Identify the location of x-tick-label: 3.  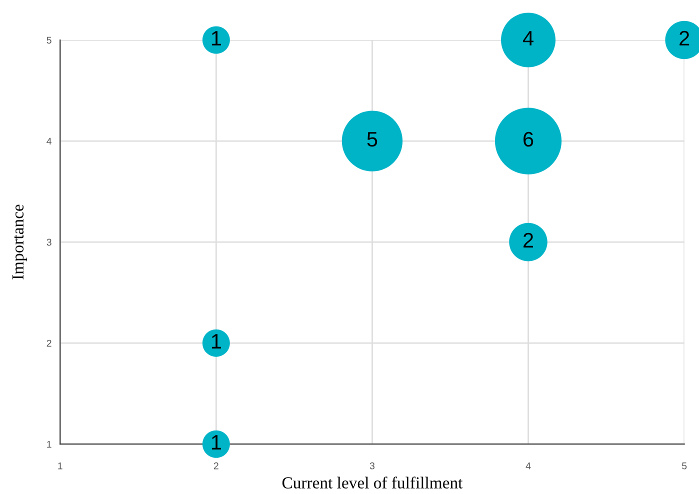
(372, 466).